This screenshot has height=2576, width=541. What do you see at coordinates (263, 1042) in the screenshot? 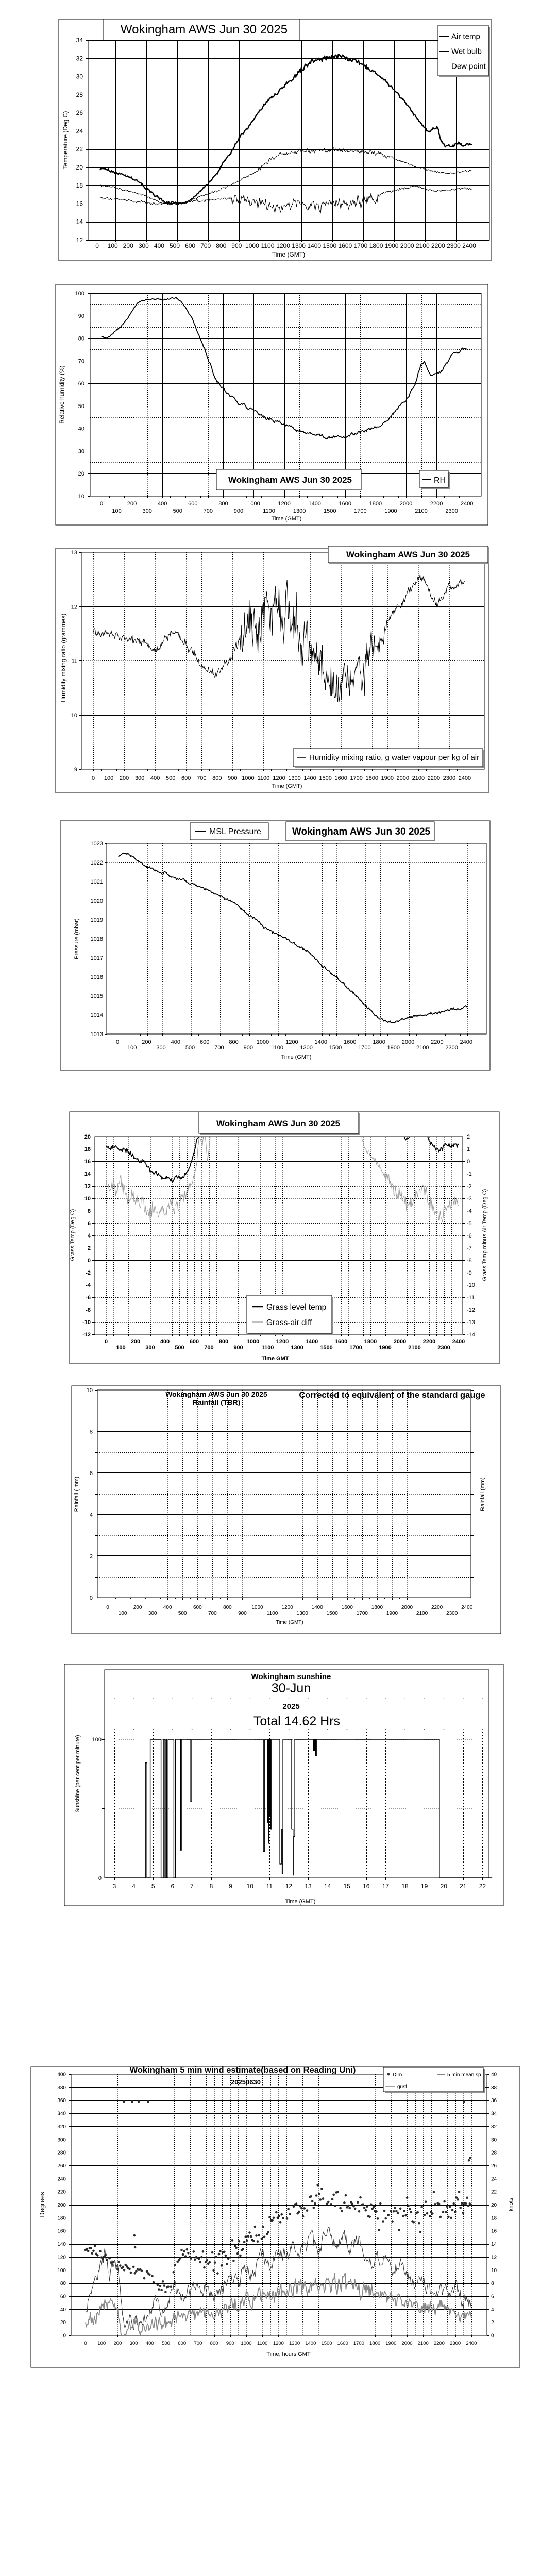
I see `svg-text: 1000` at bounding box center [263, 1042].